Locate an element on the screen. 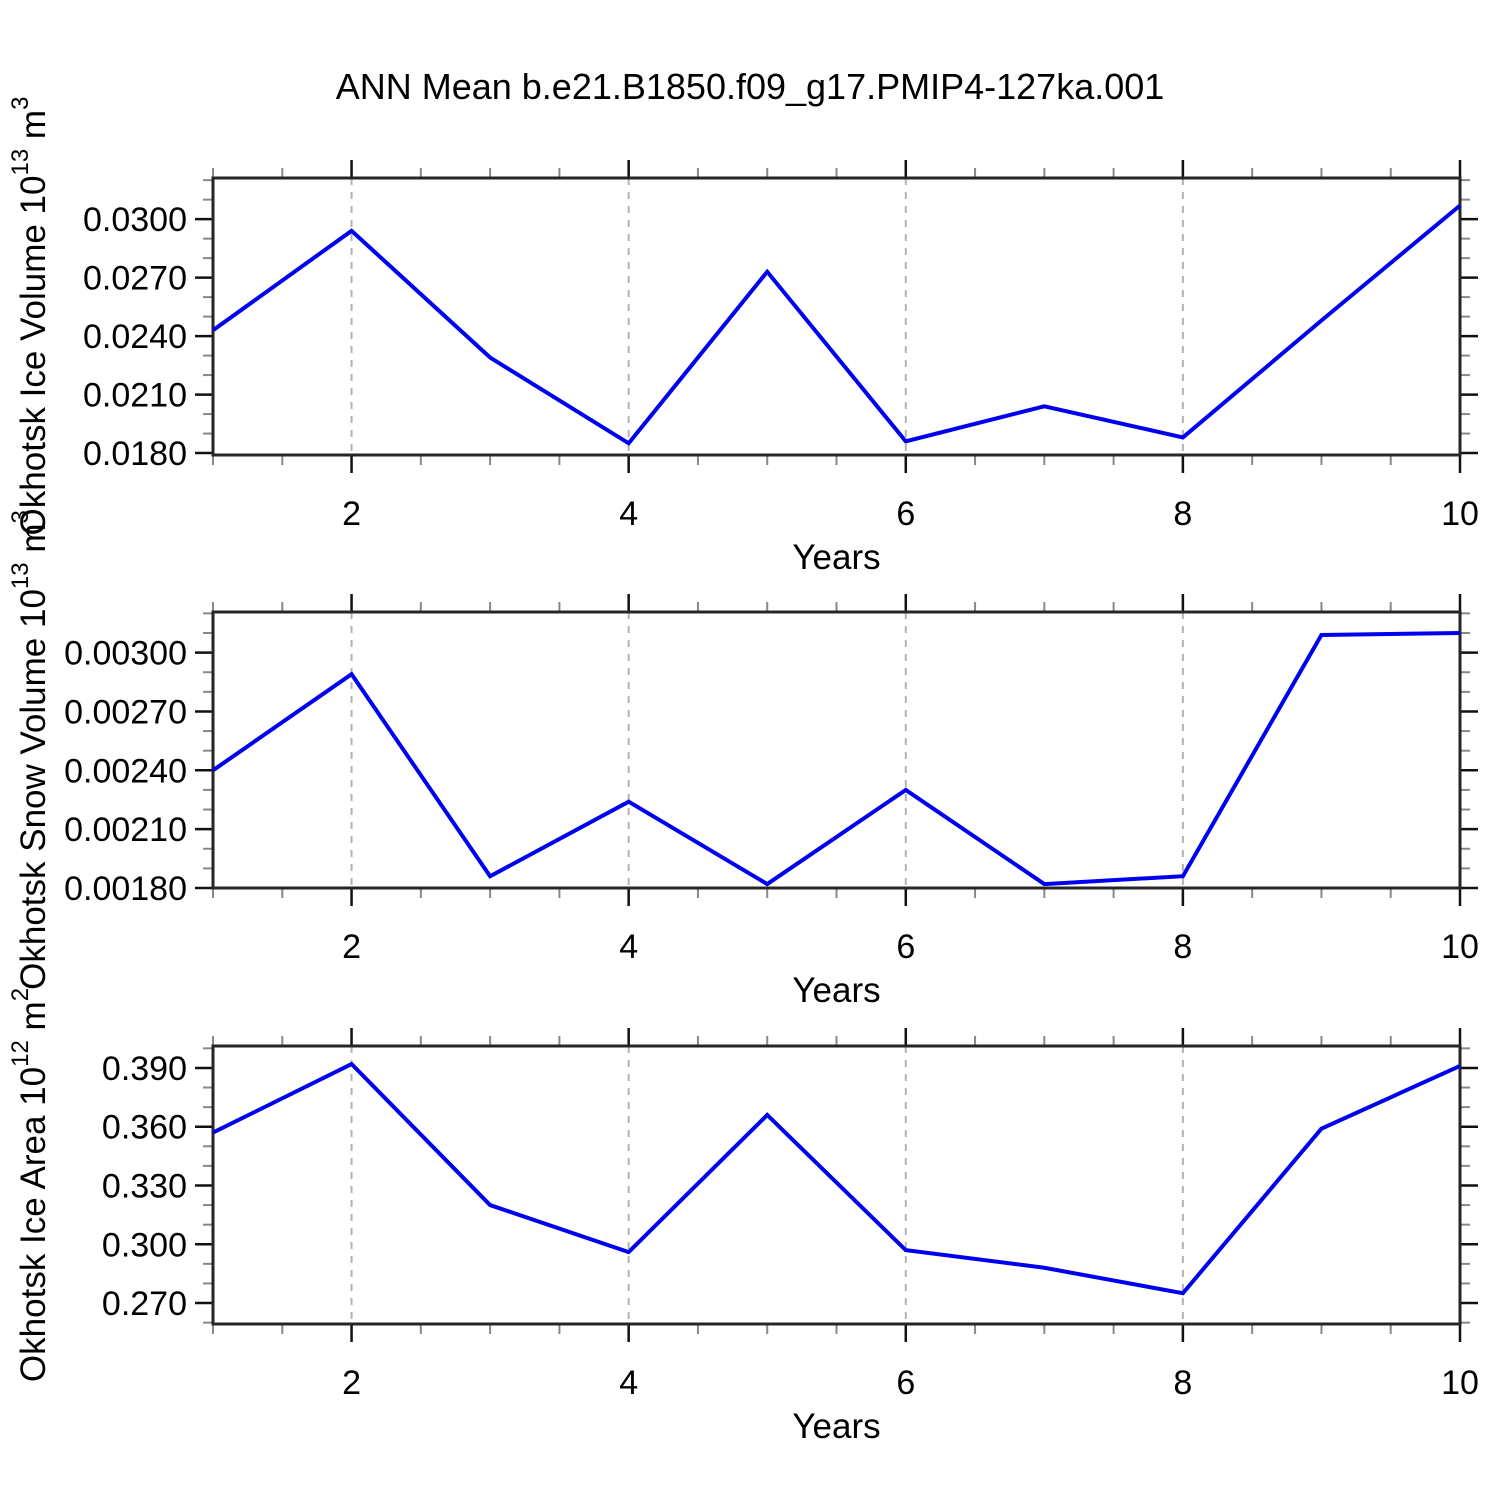 The height and width of the screenshot is (1500, 1500). y-tick-labels: 0.0180 0.0210 0.0240 0.0270 0.0300 is located at coordinates (135, 337).